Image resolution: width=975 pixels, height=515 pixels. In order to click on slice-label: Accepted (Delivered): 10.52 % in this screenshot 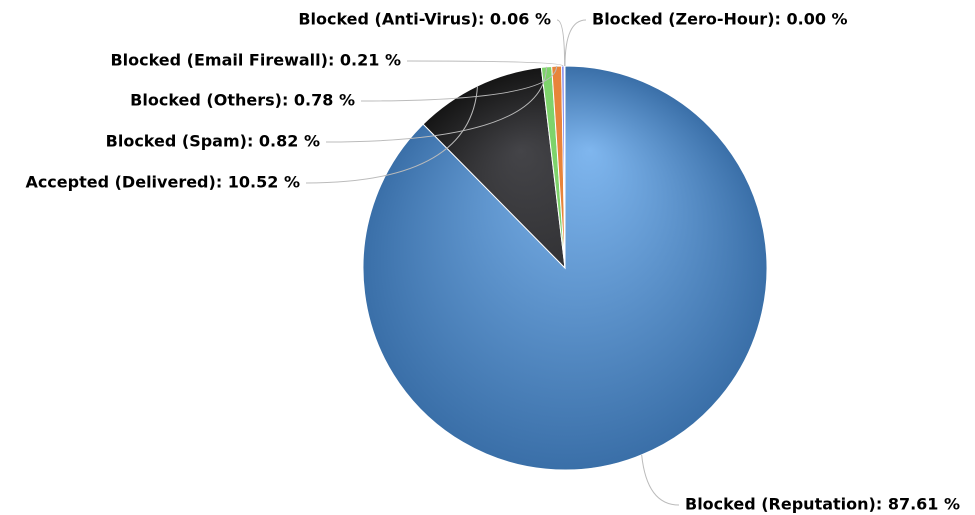, I will do `click(162, 182)`.